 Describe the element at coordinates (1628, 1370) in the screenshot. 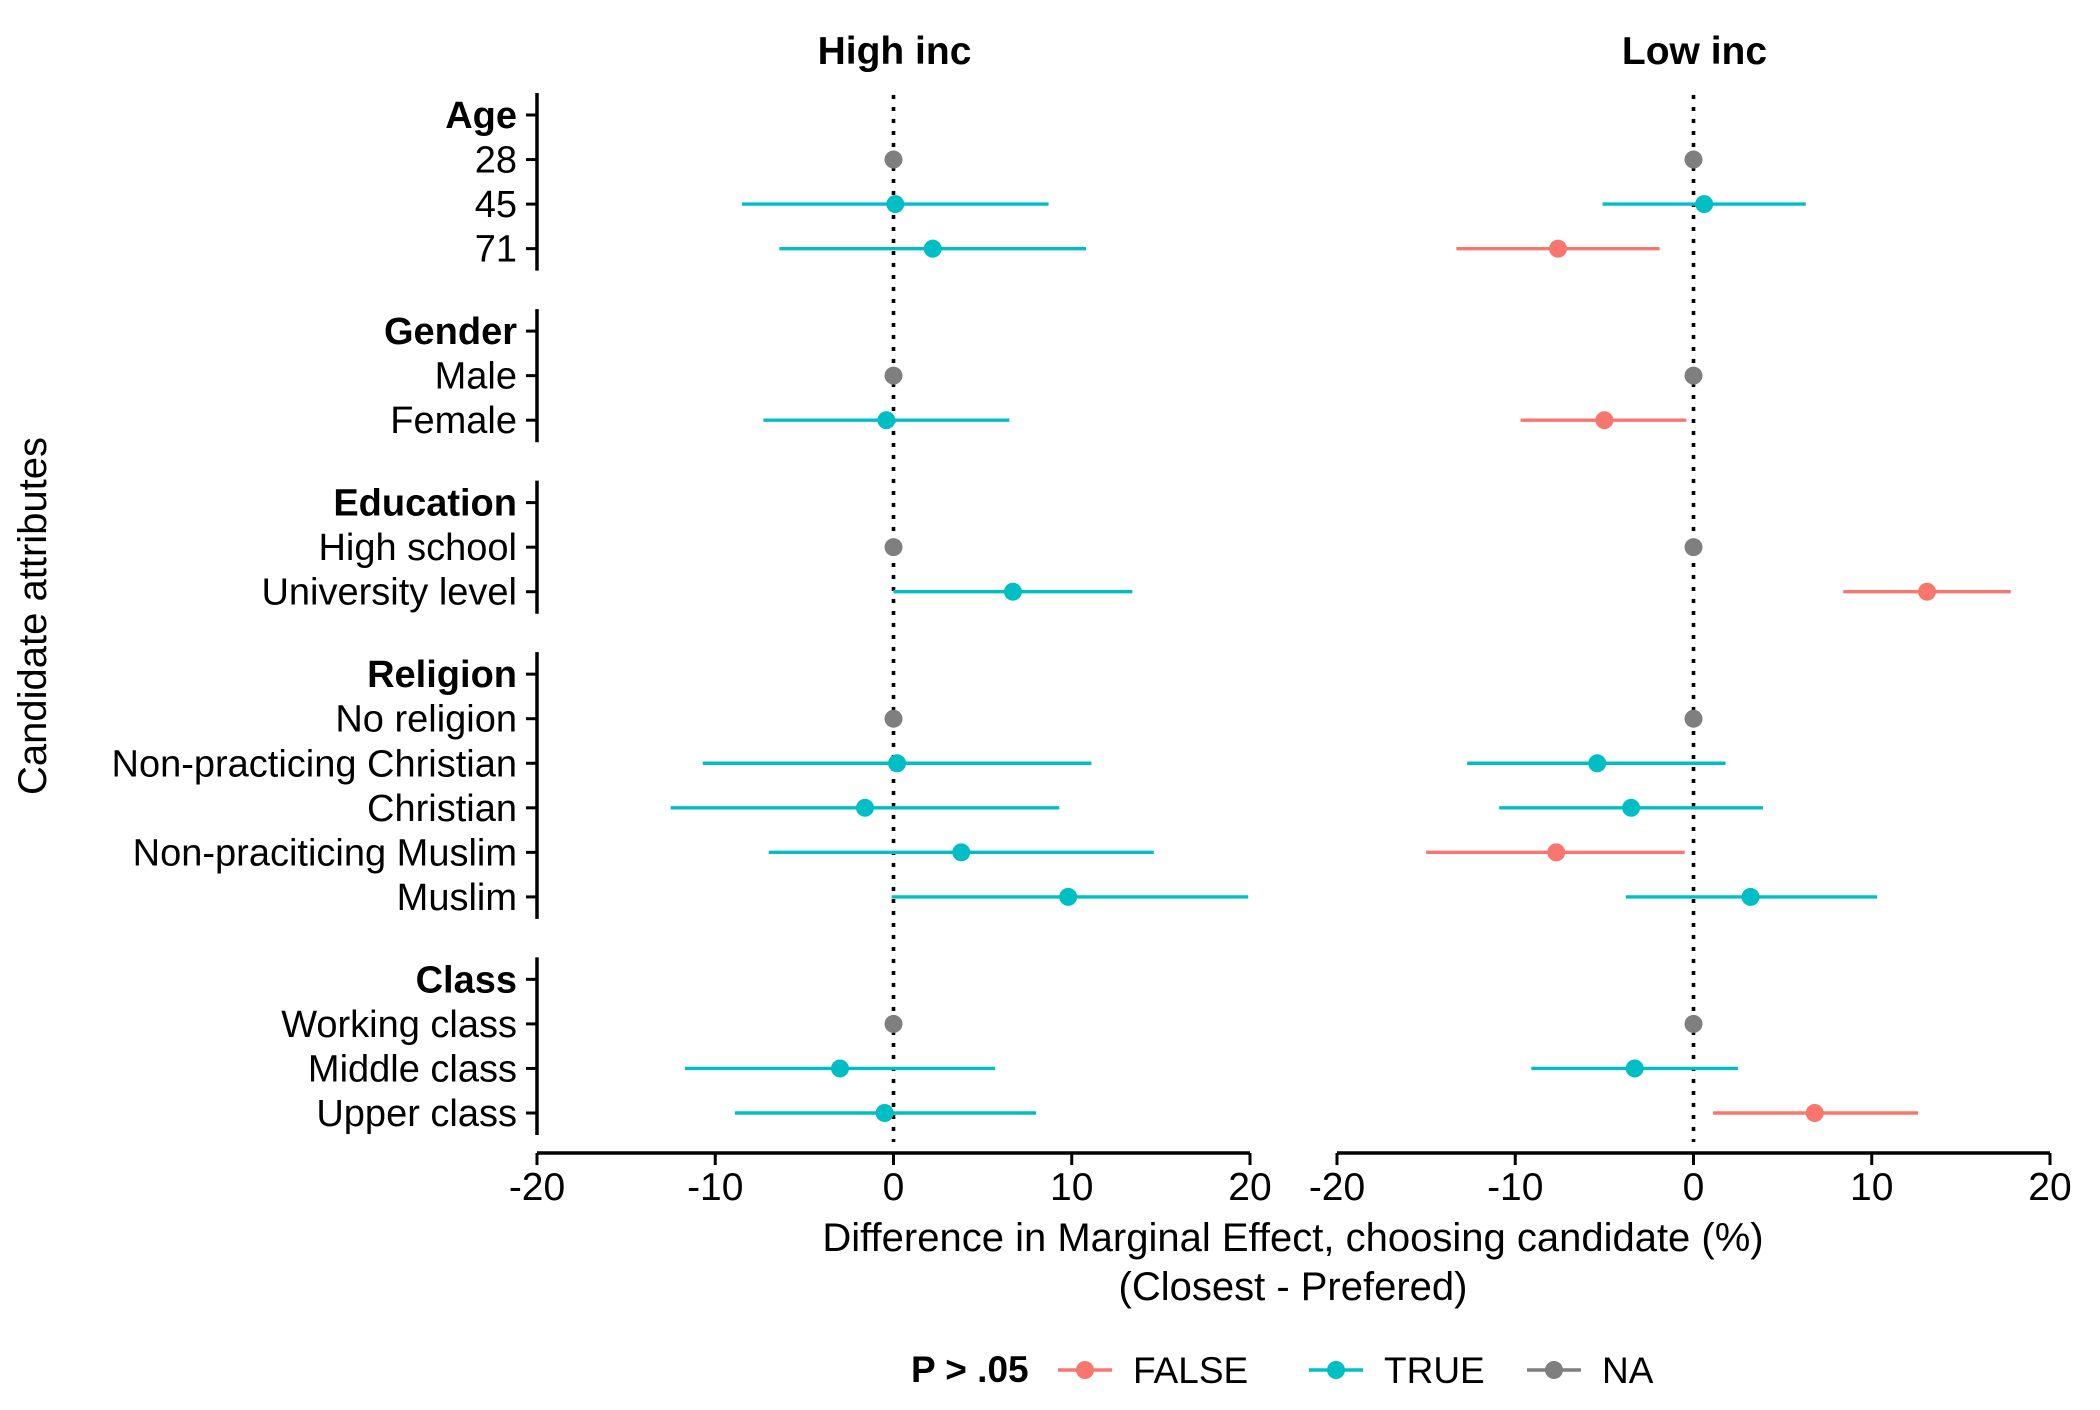

I see `legend-label-na: NA` at that location.